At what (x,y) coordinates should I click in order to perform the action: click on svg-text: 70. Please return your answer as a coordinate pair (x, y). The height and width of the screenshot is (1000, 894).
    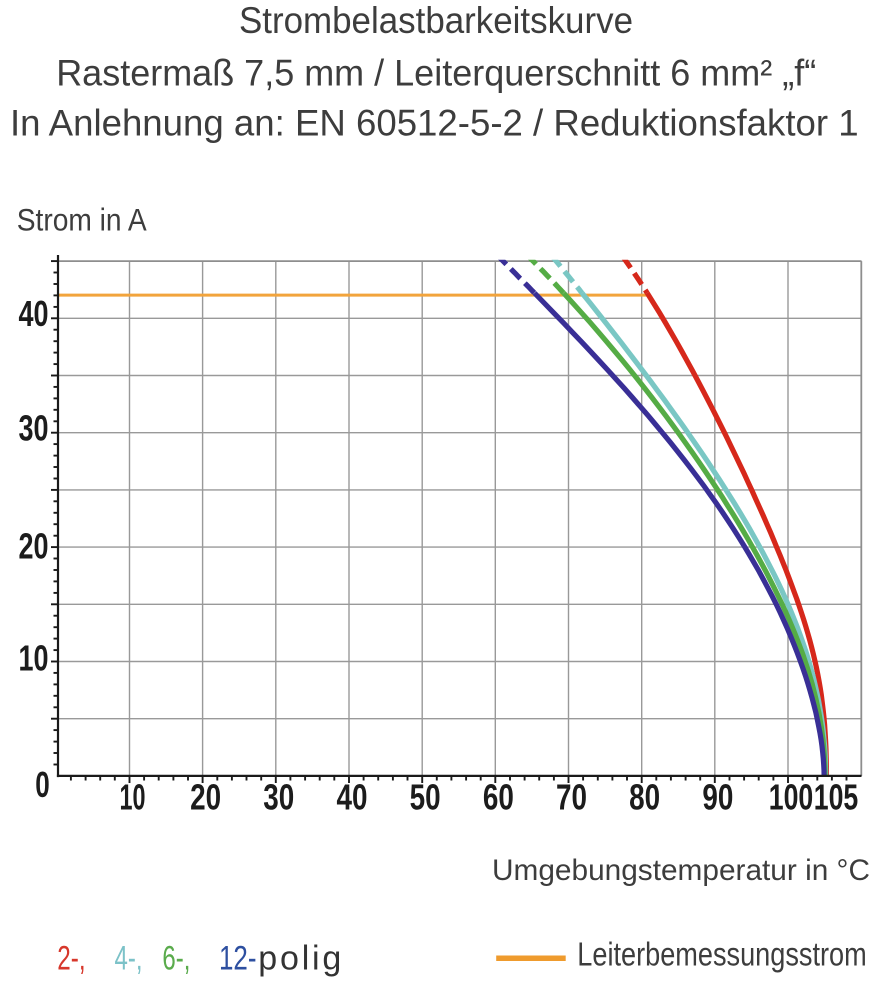
    Looking at the image, I should click on (571, 796).